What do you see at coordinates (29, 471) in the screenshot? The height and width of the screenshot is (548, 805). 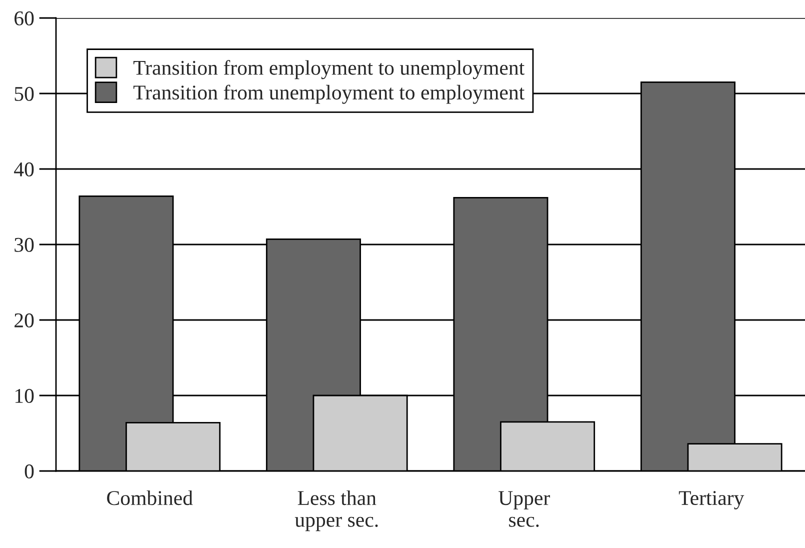 I see `y-tick-label: 0` at bounding box center [29, 471].